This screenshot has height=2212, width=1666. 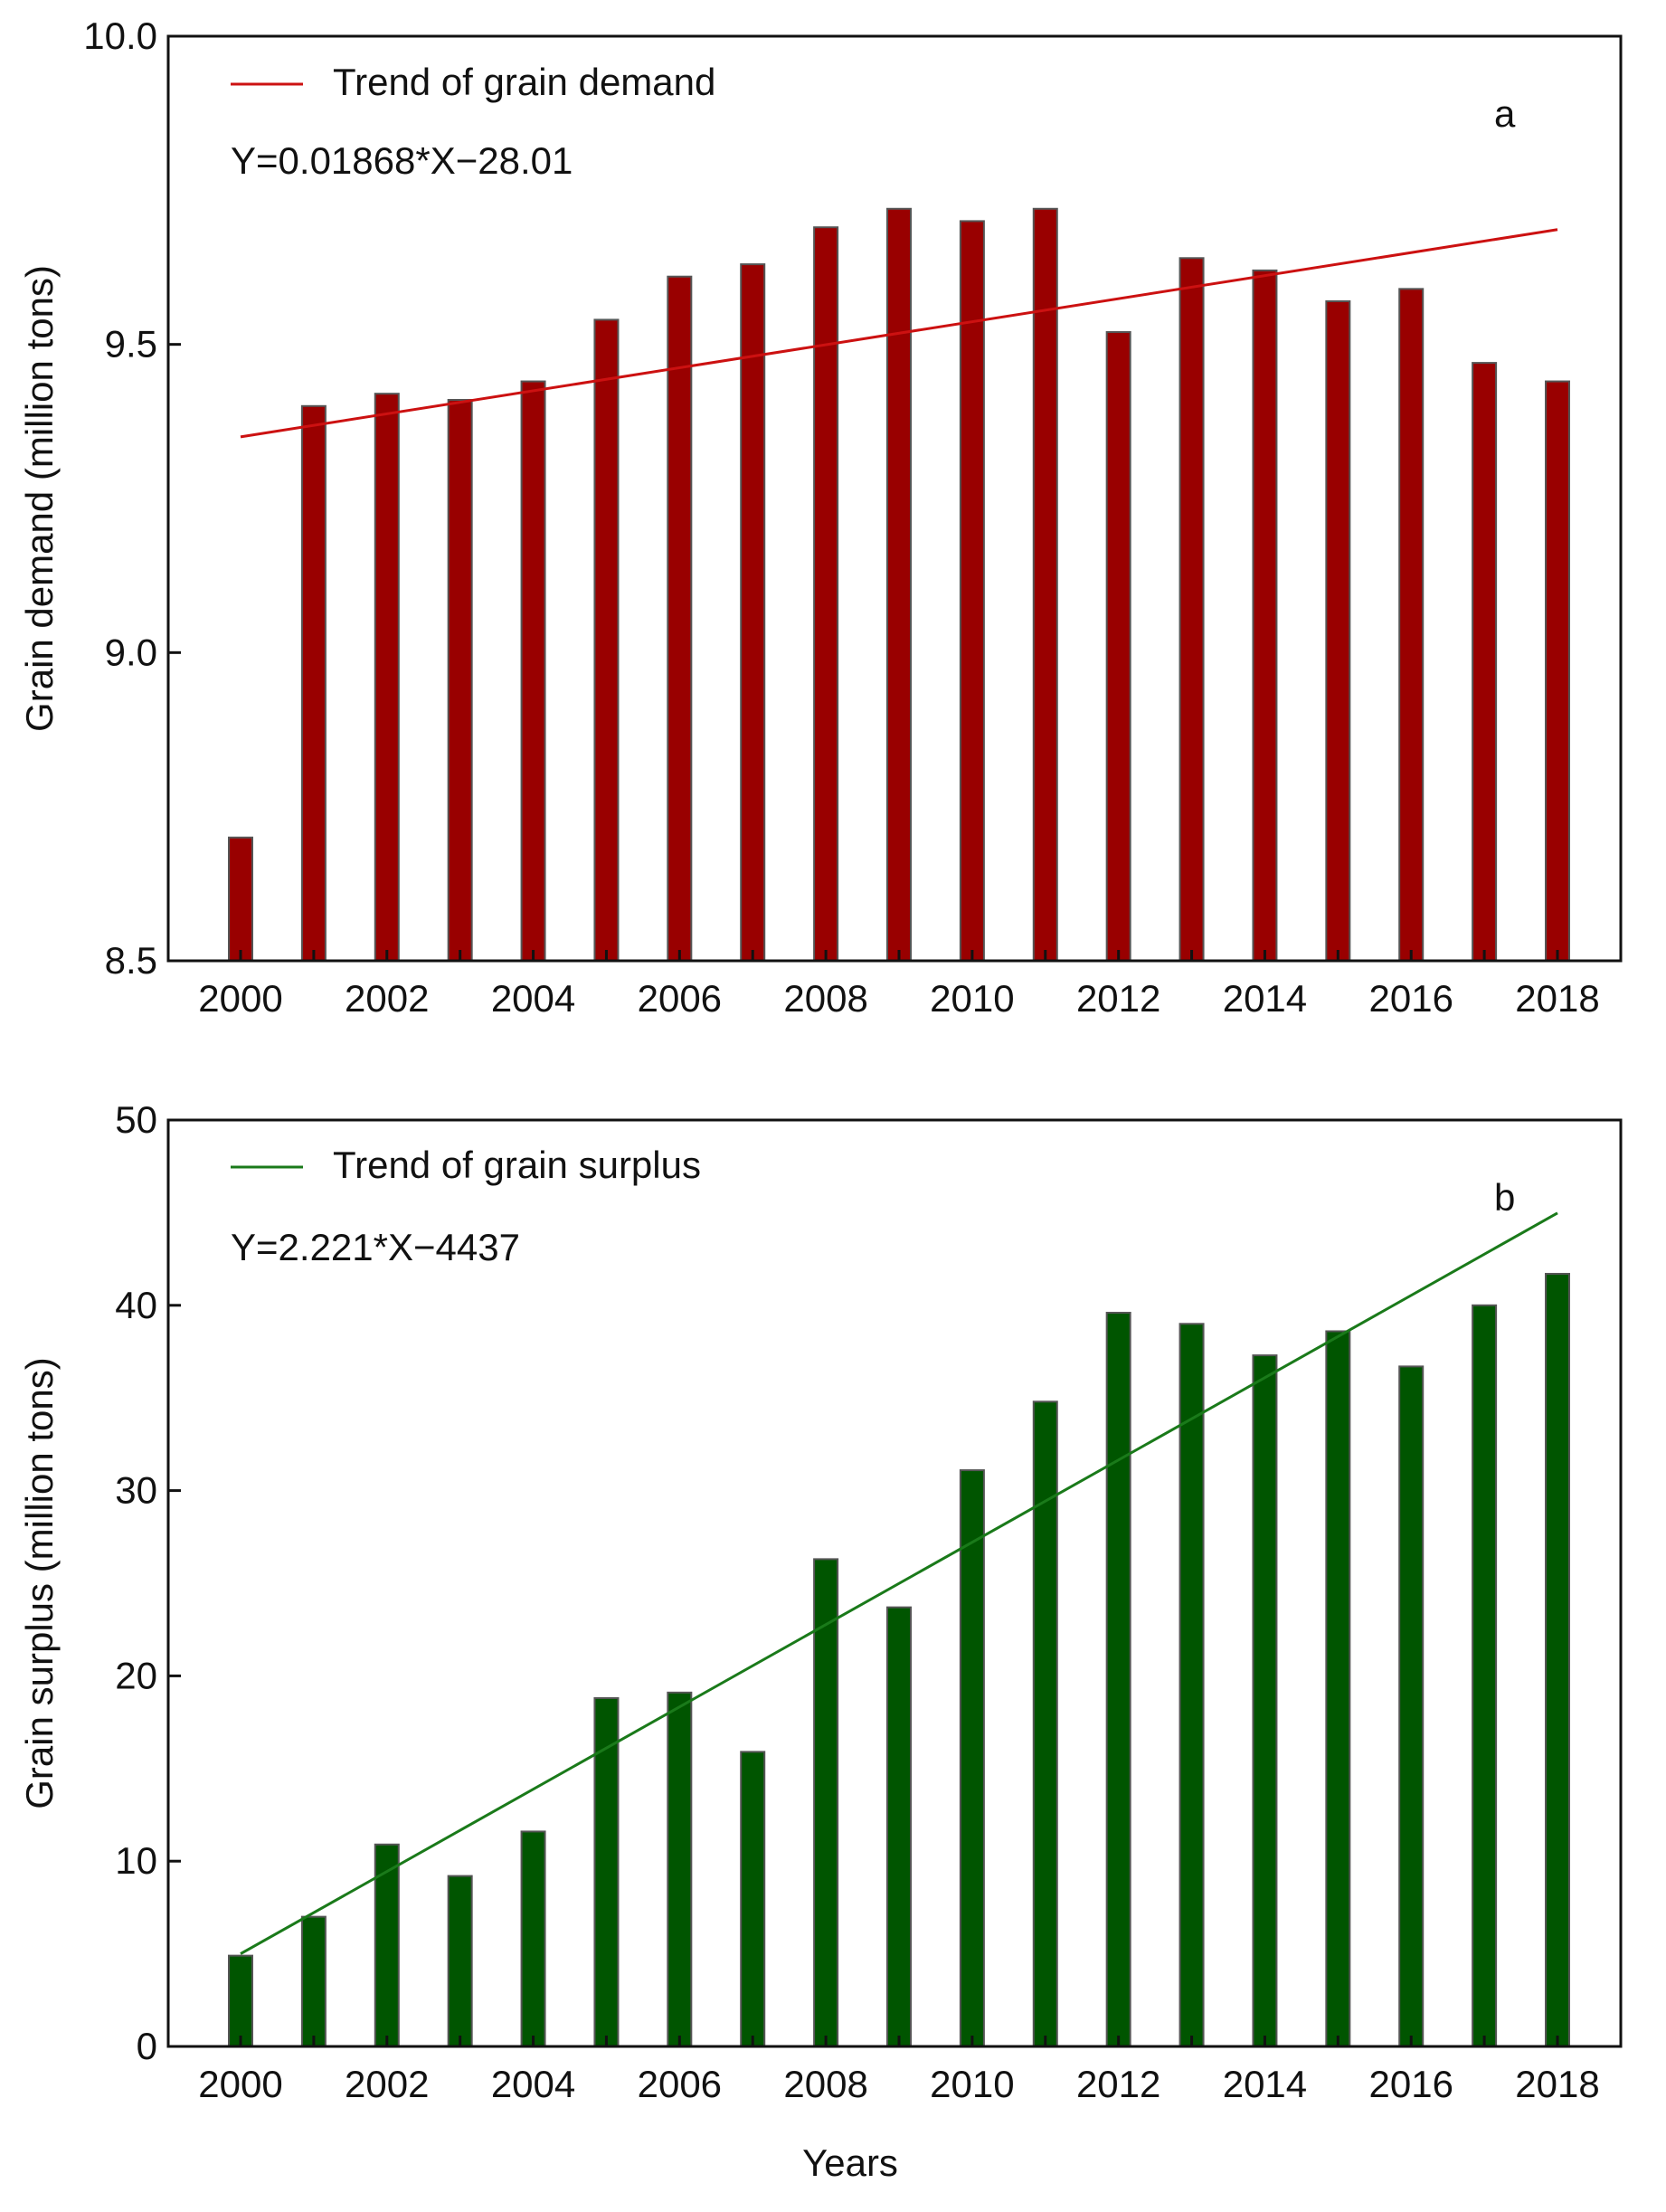 What do you see at coordinates (136, 1860) in the screenshot?
I see `y-tick-label: 10` at bounding box center [136, 1860].